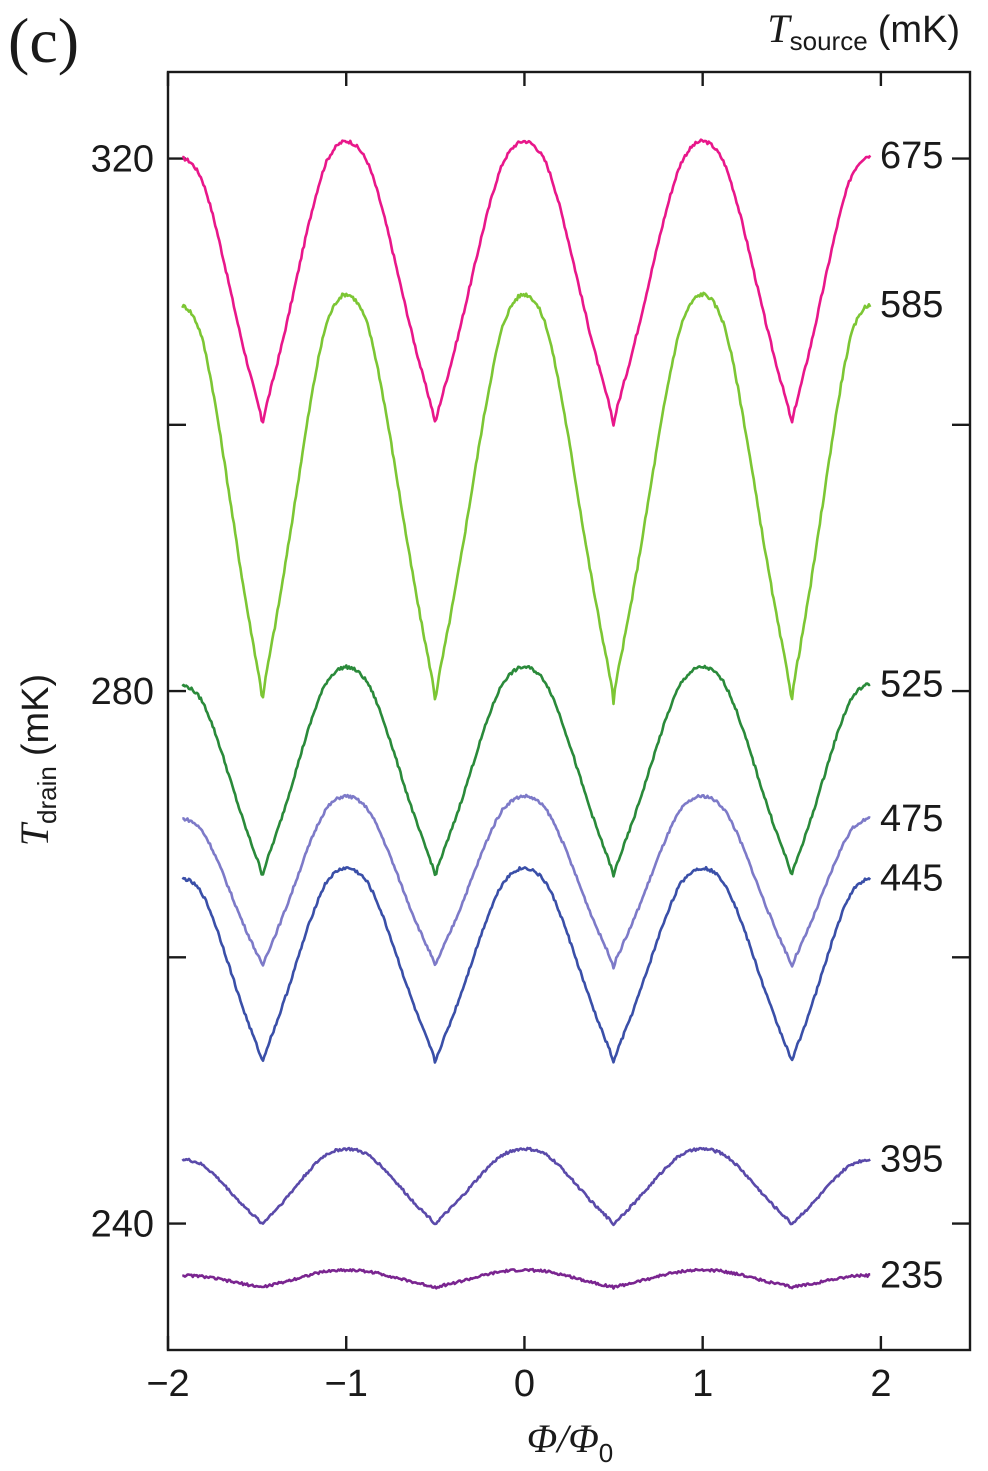 Image resolution: width=988 pixels, height=1471 pixels. Describe the element at coordinates (911, 305) in the screenshot. I see `series-label-585: 585` at that location.